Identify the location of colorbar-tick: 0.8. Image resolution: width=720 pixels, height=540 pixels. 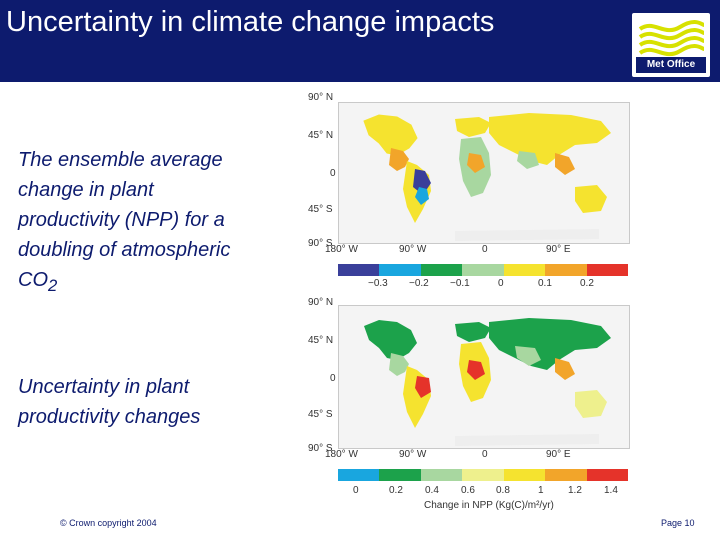
(503, 490).